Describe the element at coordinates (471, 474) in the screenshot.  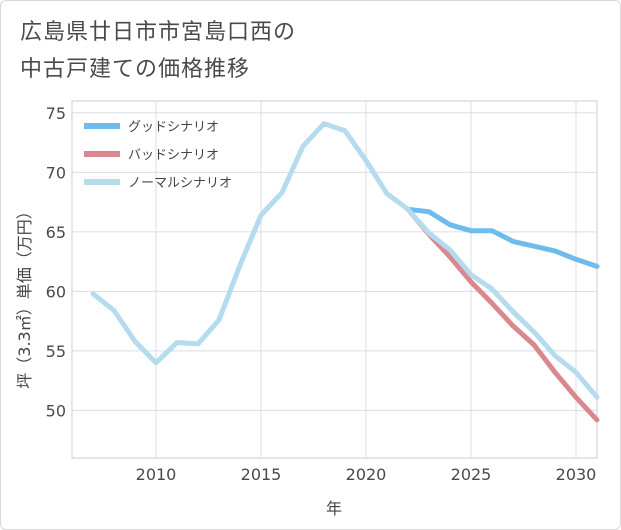
I see `x-tick-label-2025: 2025` at that location.